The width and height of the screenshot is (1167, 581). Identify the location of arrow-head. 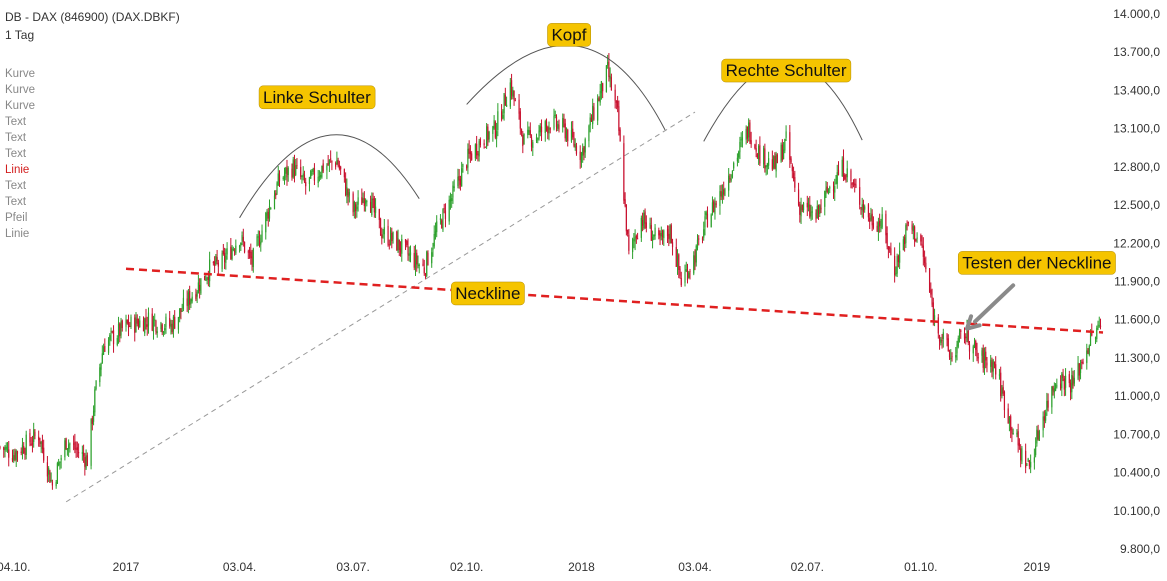
(973, 322).